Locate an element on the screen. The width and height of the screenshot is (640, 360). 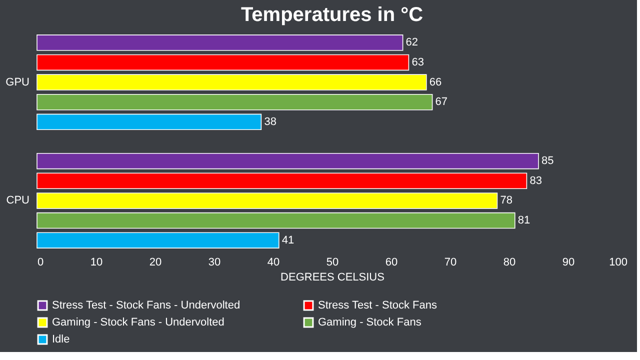
data-label: 67 is located at coordinates (441, 102).